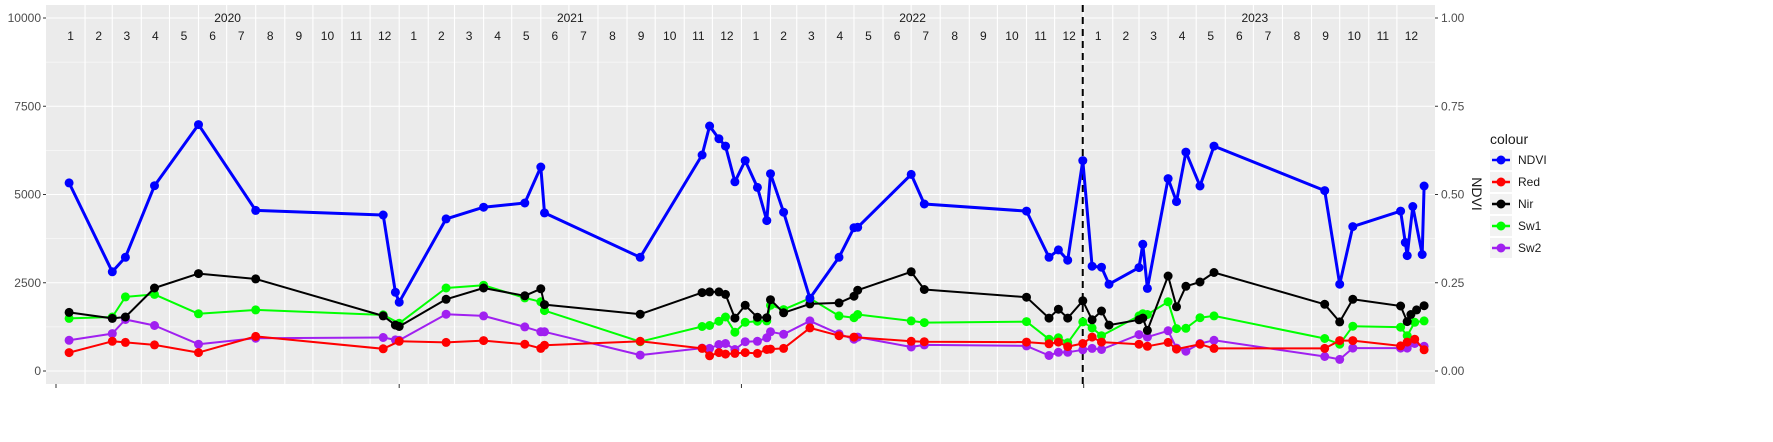  I want to click on series-nir, so click(746, 301).